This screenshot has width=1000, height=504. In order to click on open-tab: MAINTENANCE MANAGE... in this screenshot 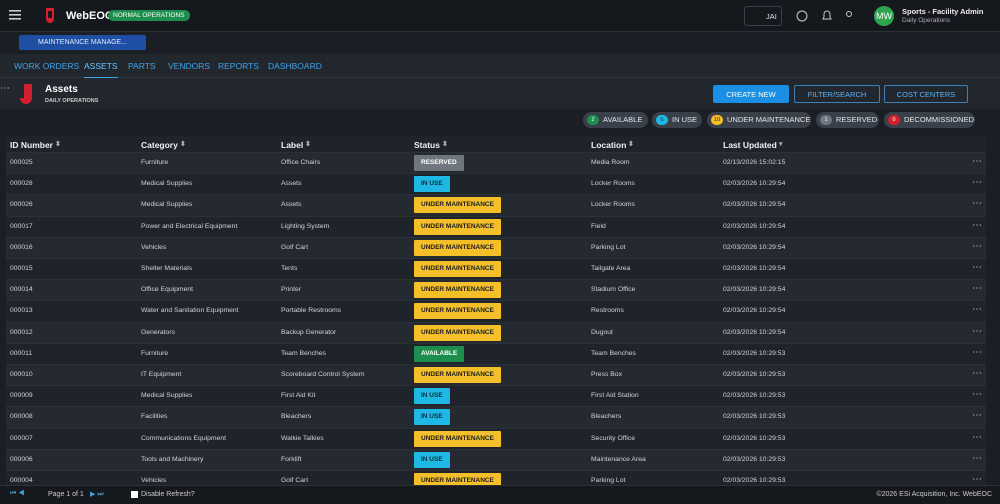, I will do `click(82, 42)`.